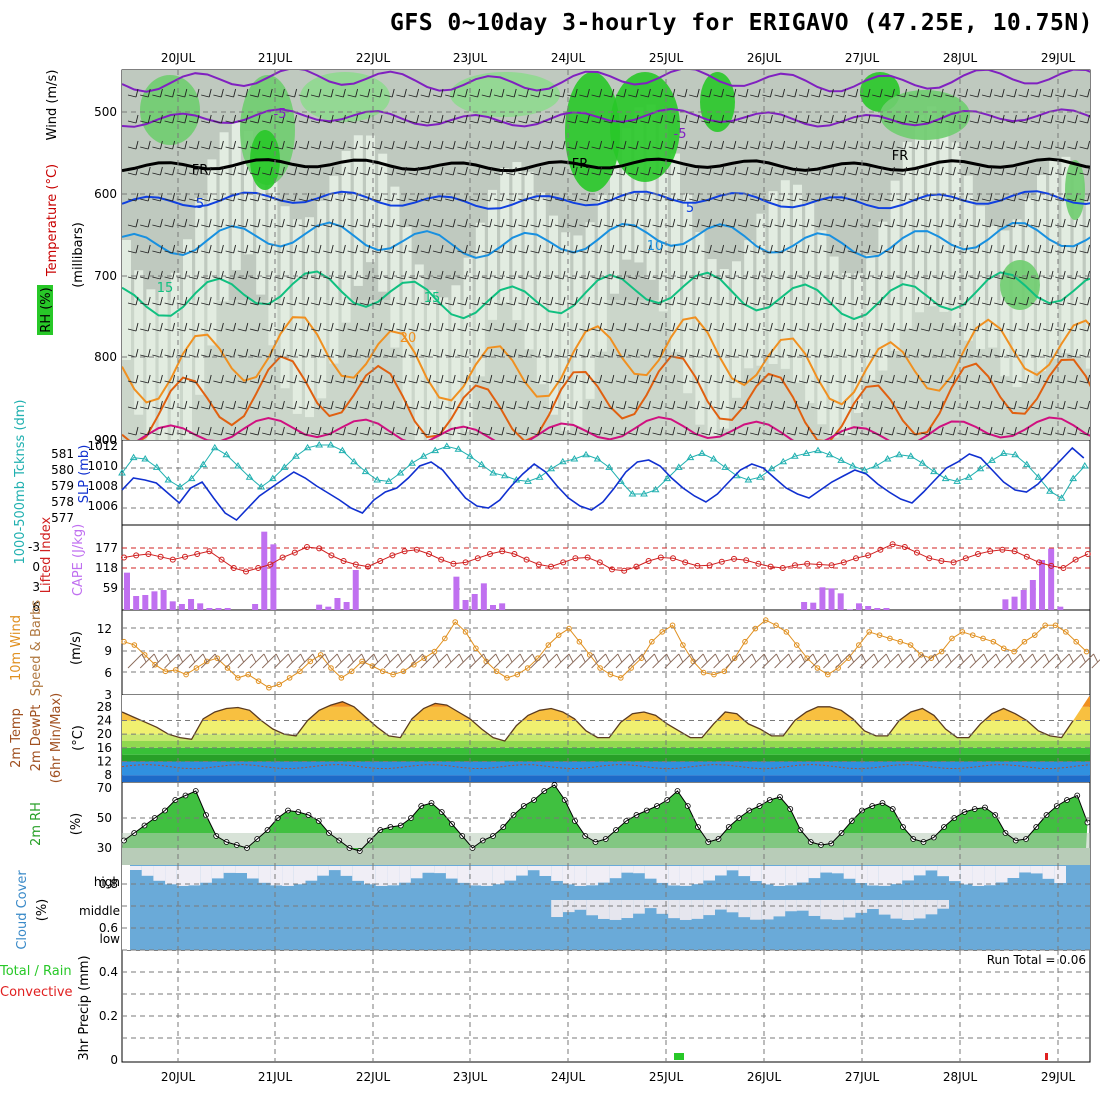 The image size is (1100, 1100). Describe the element at coordinates (104, 707) in the screenshot. I see `temp-tick: 28` at that location.